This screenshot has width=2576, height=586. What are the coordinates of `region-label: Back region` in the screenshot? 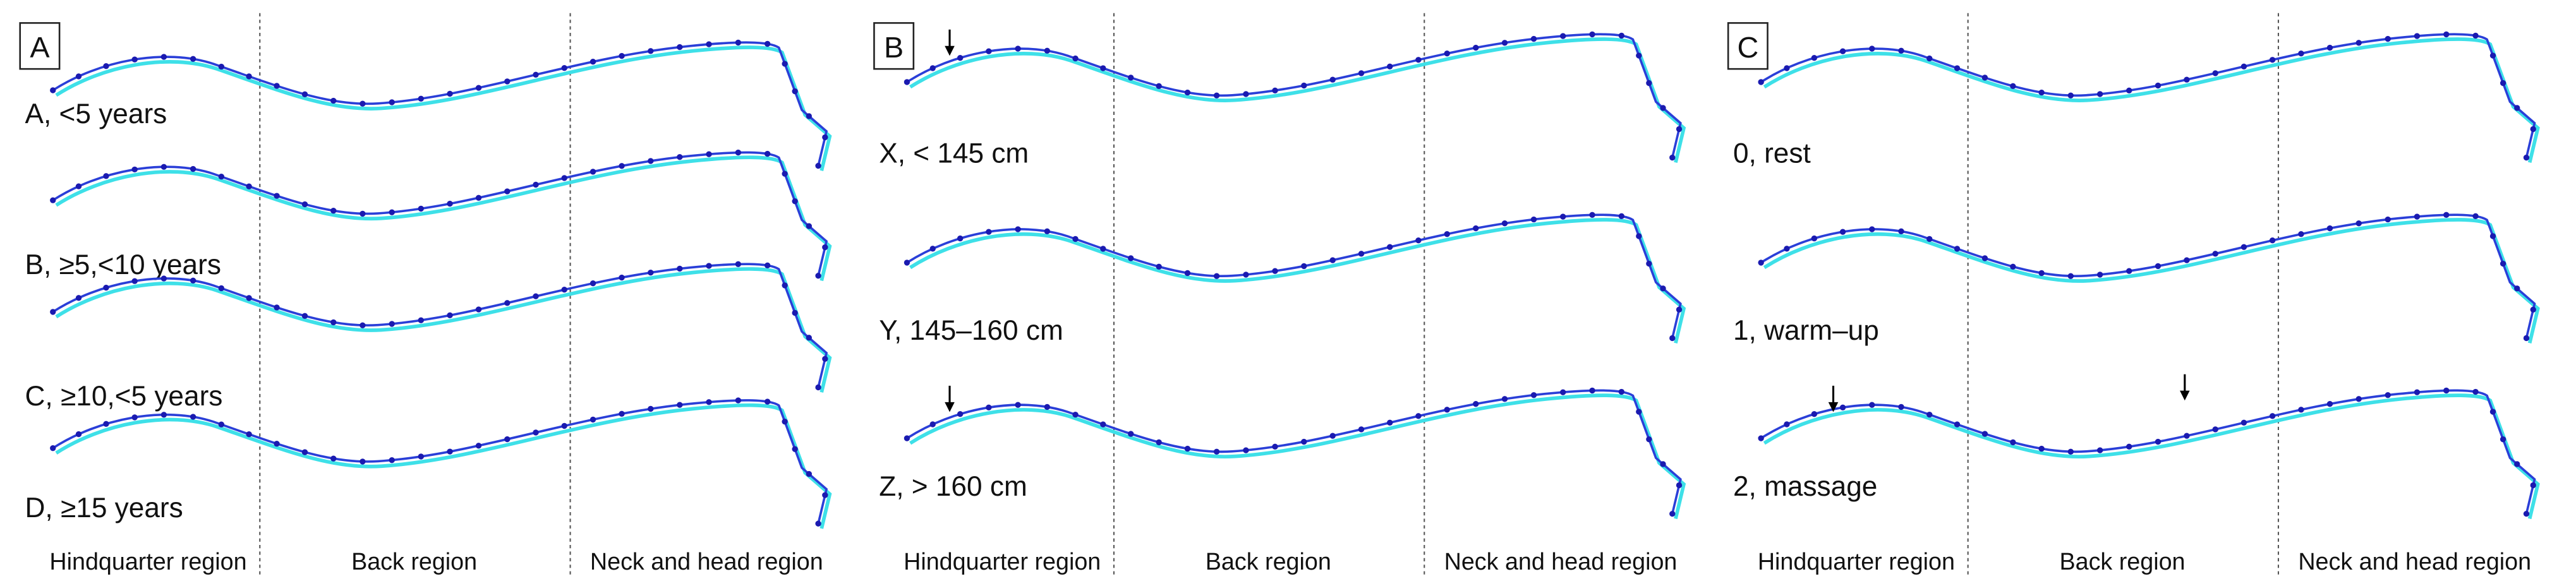 It's located at (414, 561).